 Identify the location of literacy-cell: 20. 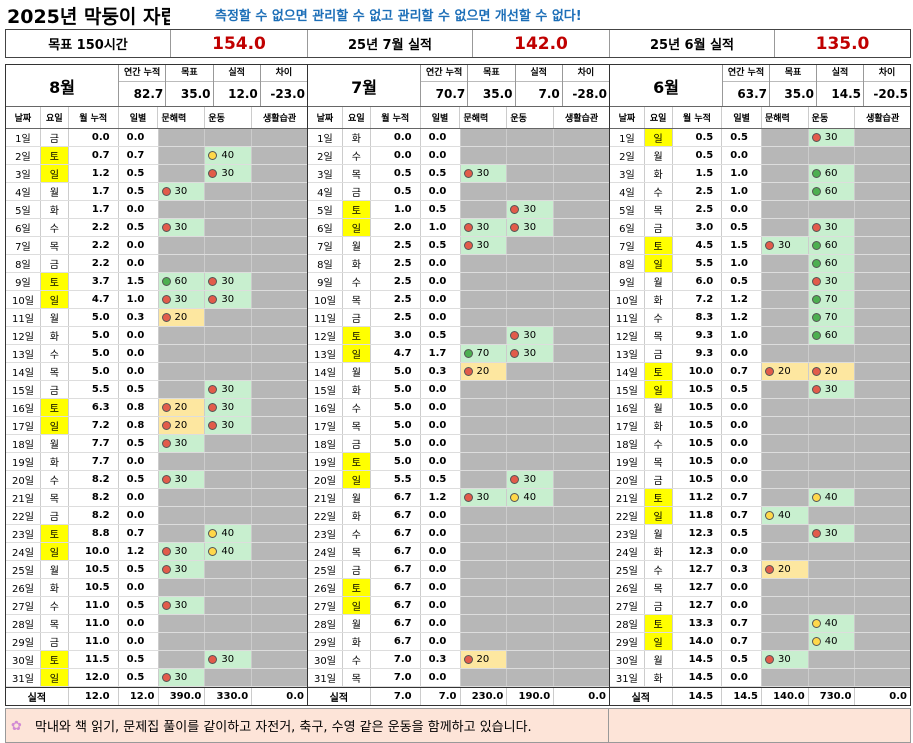
(182, 407).